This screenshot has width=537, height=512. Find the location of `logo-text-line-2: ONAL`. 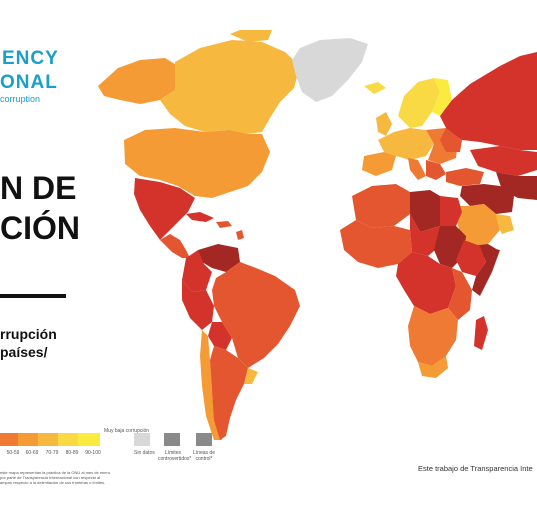

logo-text-line-2: ONAL is located at coordinates (29, 82).